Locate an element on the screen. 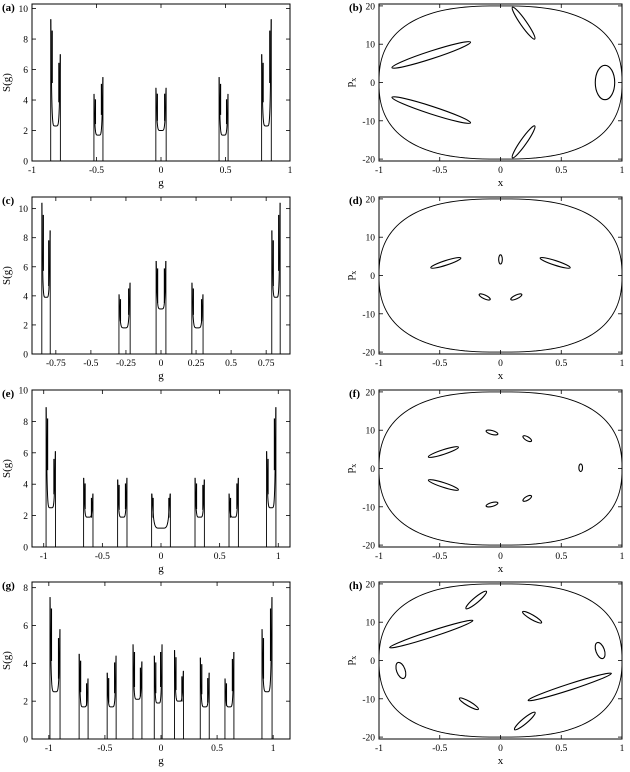 Image resolution: width=630 pixels, height=772 pixels. panel-d: (d) -1 -0.5 0 0.5 1 -20 -10 0 10 20 x px is located at coordinates (484, 288).